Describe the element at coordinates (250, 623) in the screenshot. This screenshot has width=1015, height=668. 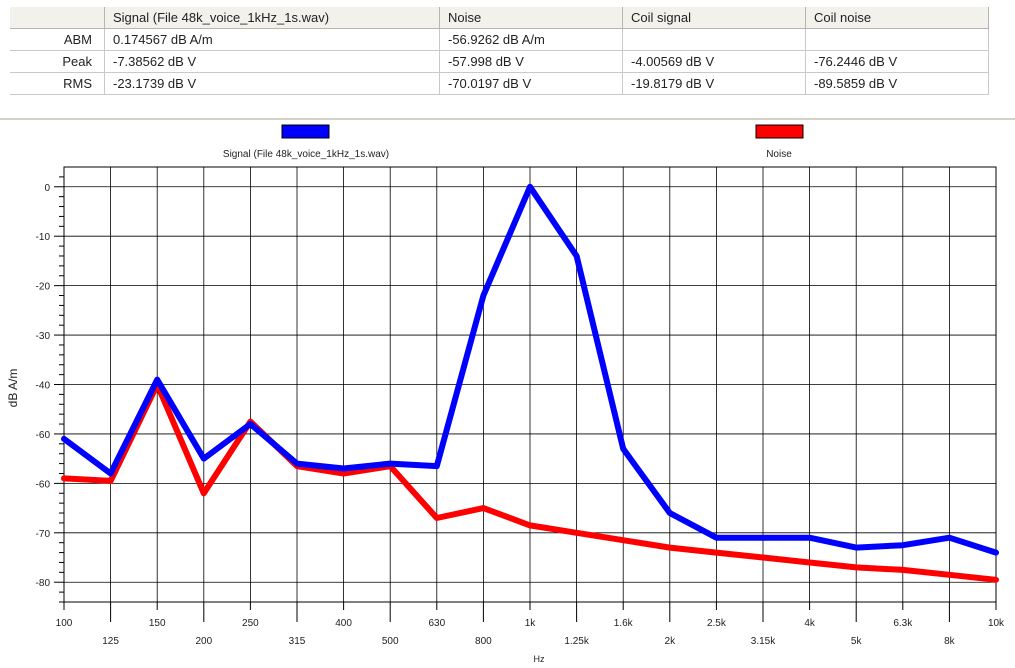
I see `x-tick-label: 250` at that location.